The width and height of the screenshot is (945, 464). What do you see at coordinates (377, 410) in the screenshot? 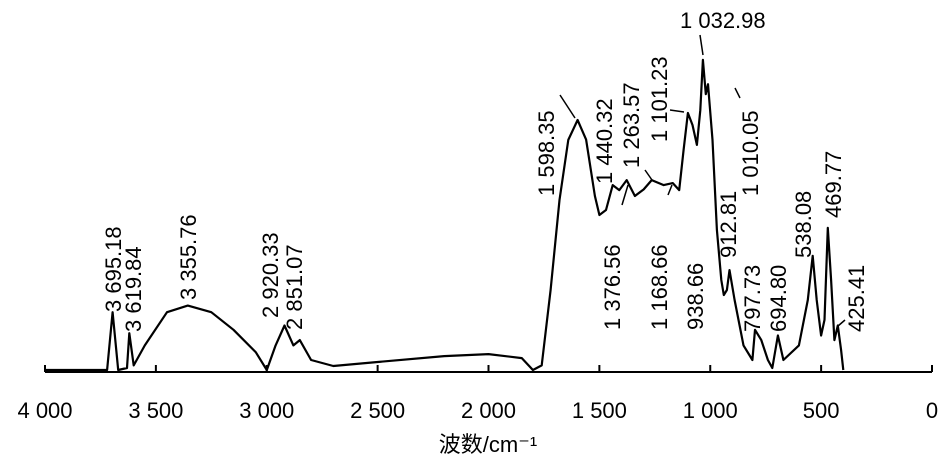
I see `x-tick-label: 2 500` at bounding box center [377, 410].